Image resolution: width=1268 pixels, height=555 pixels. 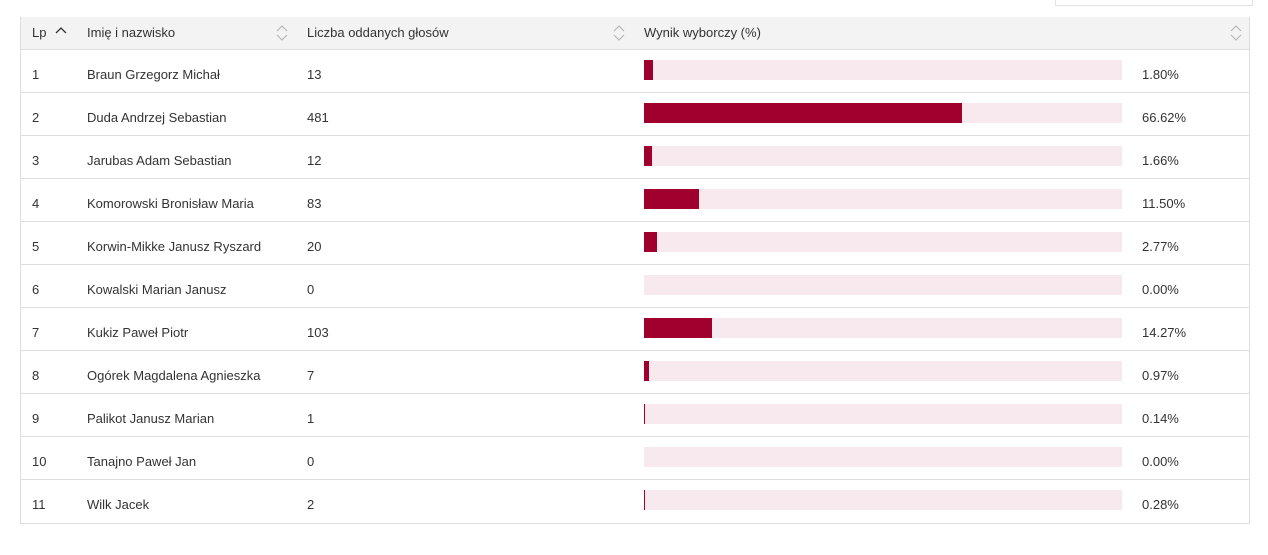 I want to click on header-name: Imię i nazwisko, so click(x=131, y=33).